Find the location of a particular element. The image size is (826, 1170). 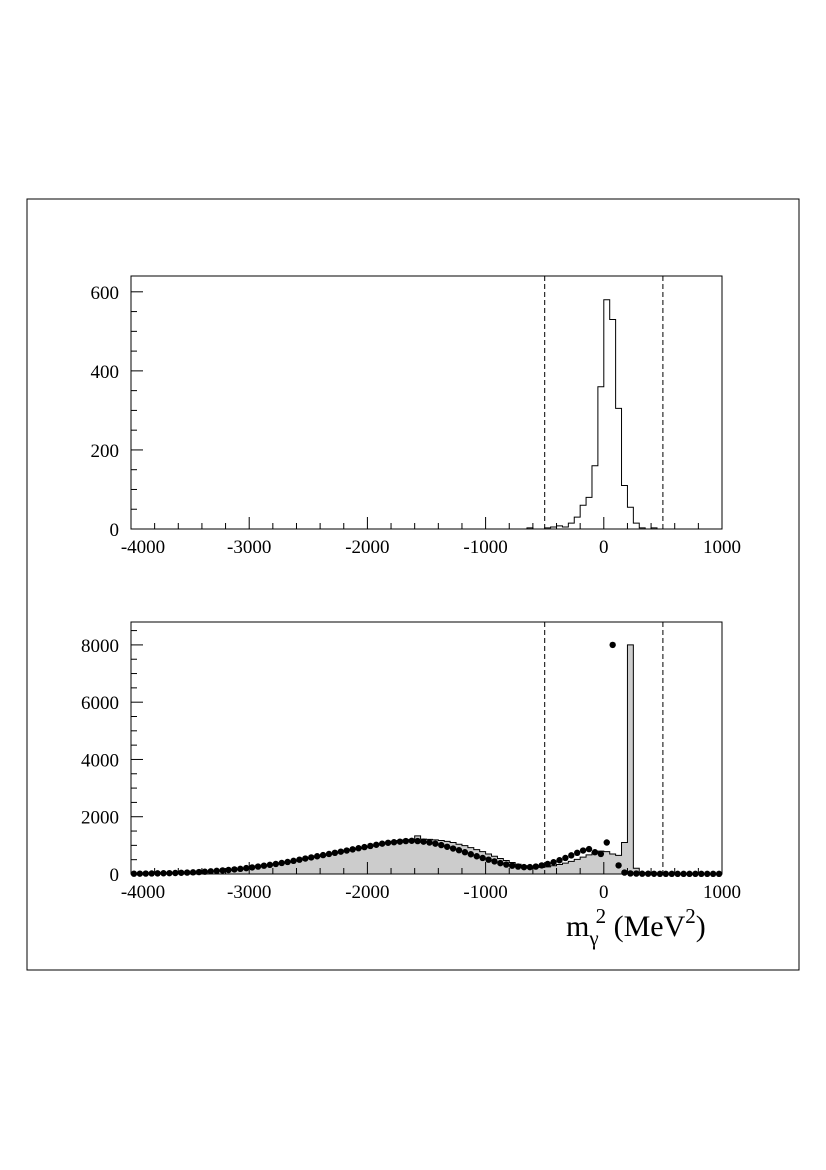

y-tick-label: 200 is located at coordinates (105, 451).